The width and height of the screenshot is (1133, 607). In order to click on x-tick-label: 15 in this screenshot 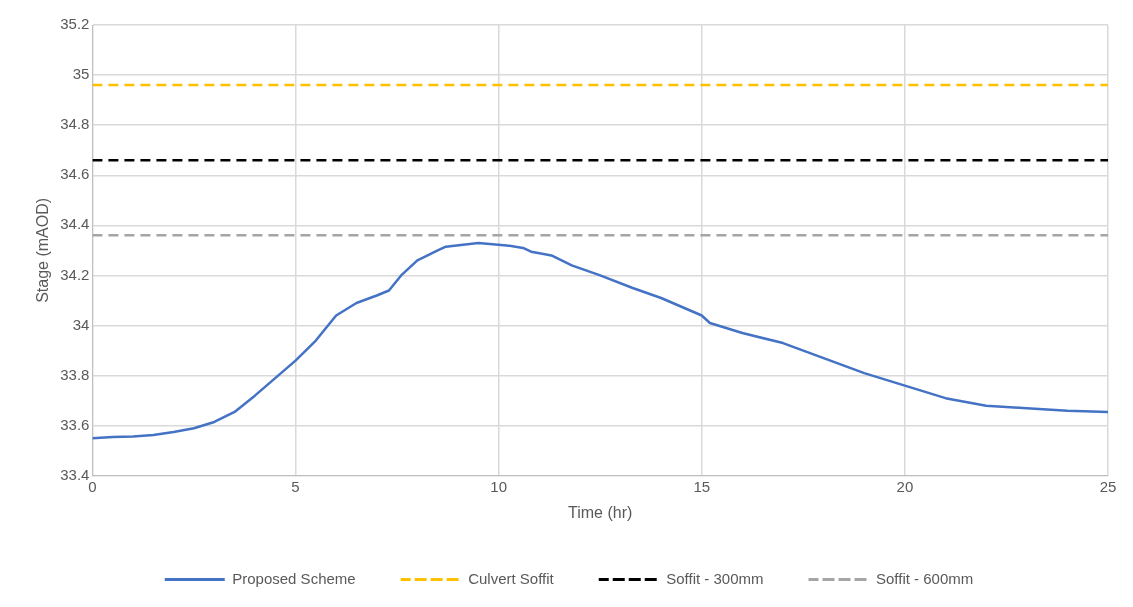, I will do `click(702, 486)`.